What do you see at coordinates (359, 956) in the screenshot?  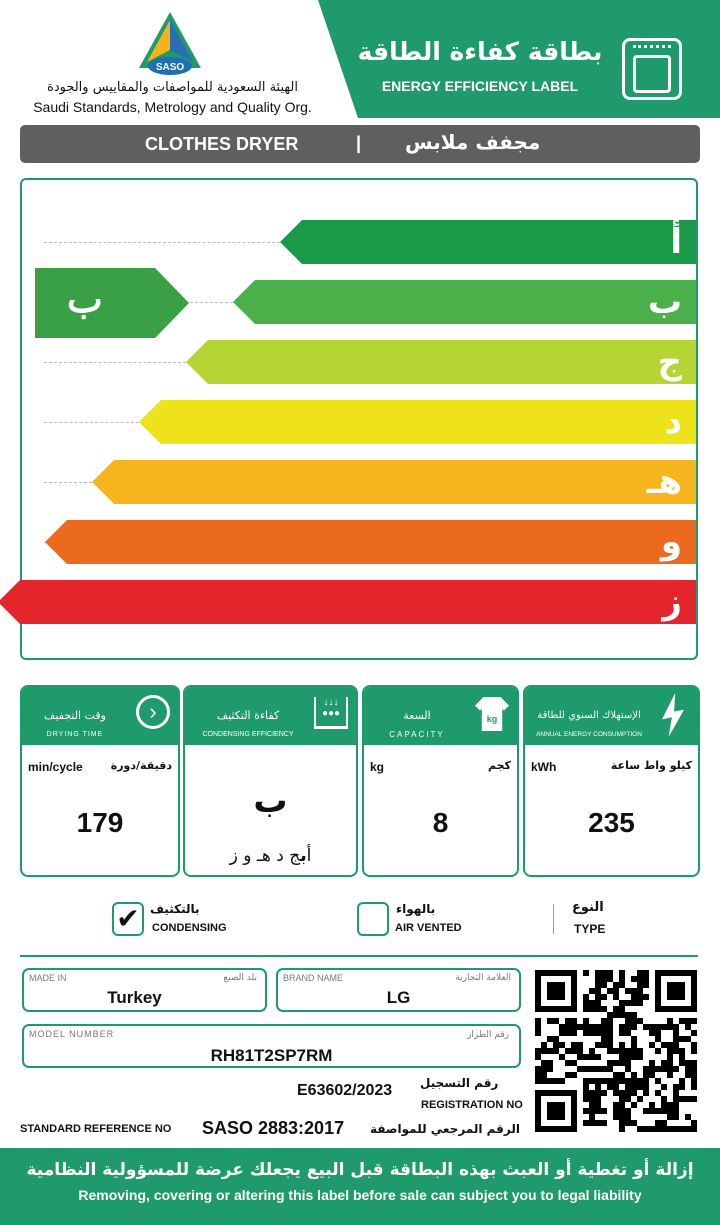 I see `section-divider` at bounding box center [359, 956].